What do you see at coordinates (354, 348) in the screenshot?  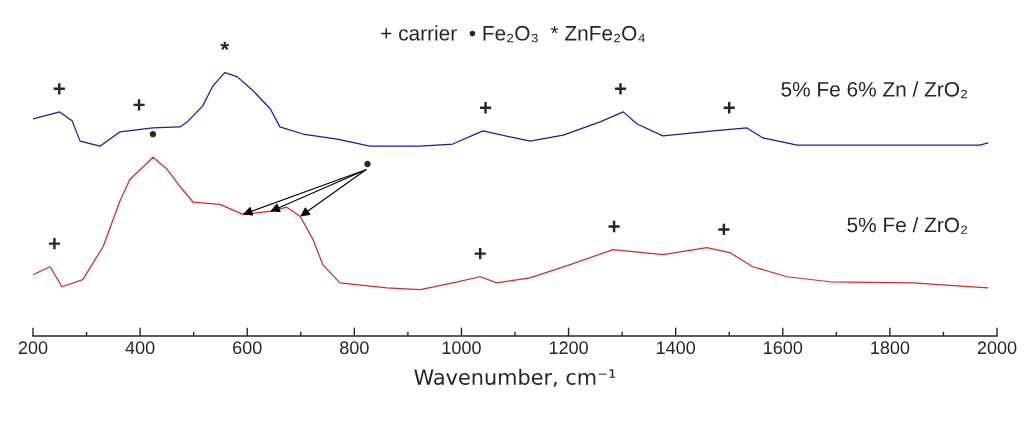 I see `x-tick-label: 800` at bounding box center [354, 348].